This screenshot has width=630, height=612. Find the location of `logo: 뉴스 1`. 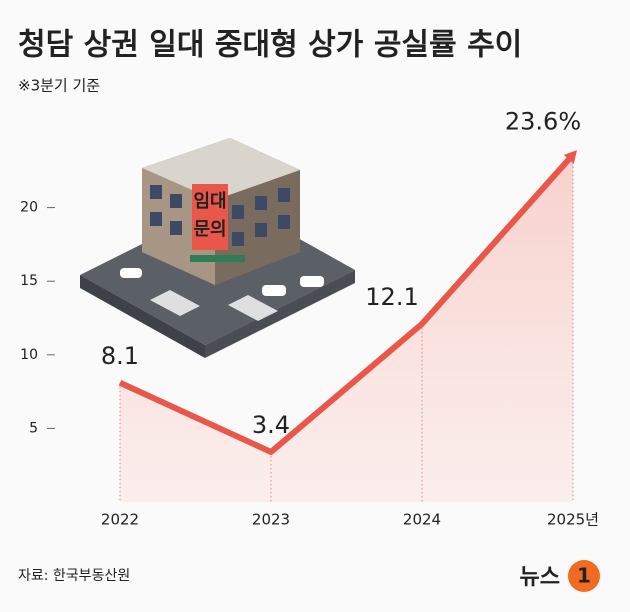

logo: 뉴스 1 is located at coordinates (560, 576).